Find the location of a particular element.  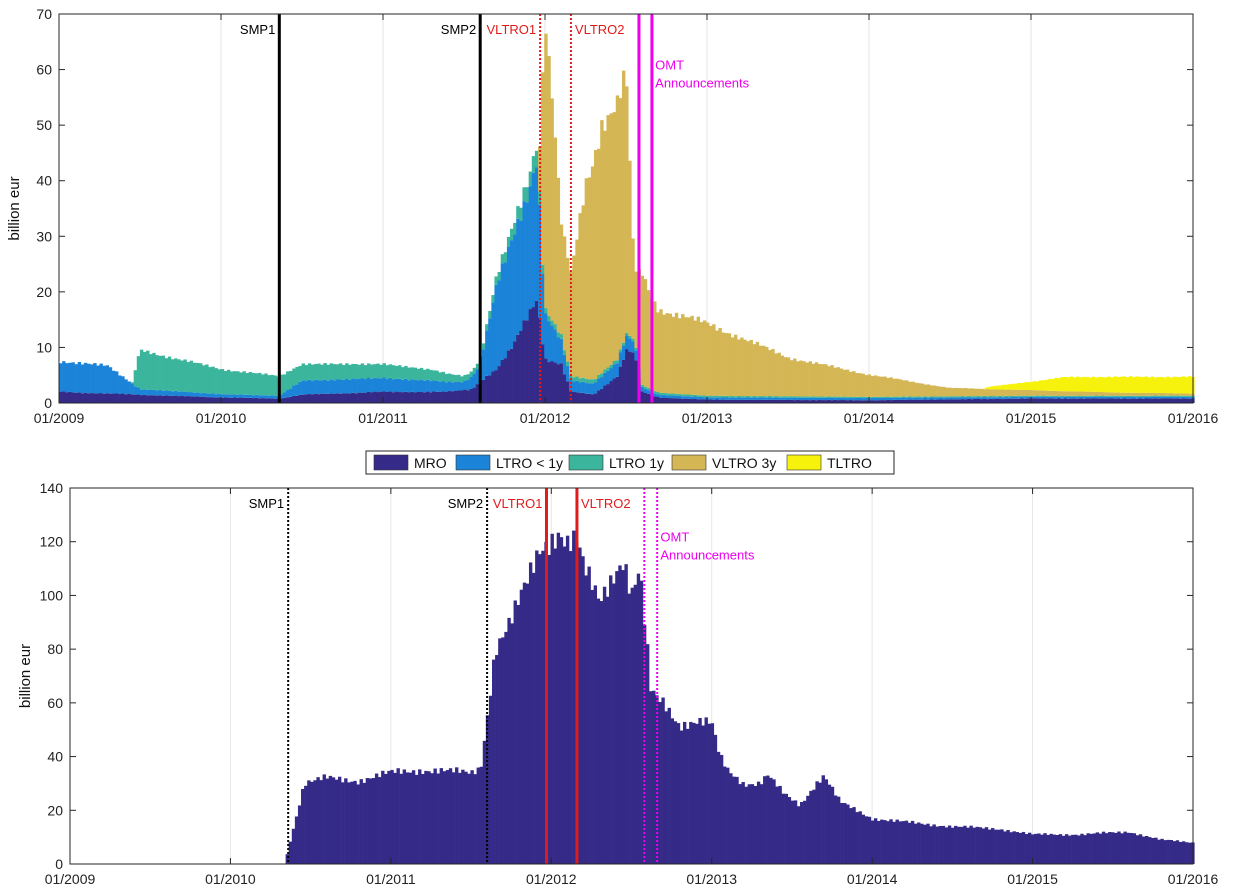

y-axis-label: billion eur is located at coordinates (25, 676).